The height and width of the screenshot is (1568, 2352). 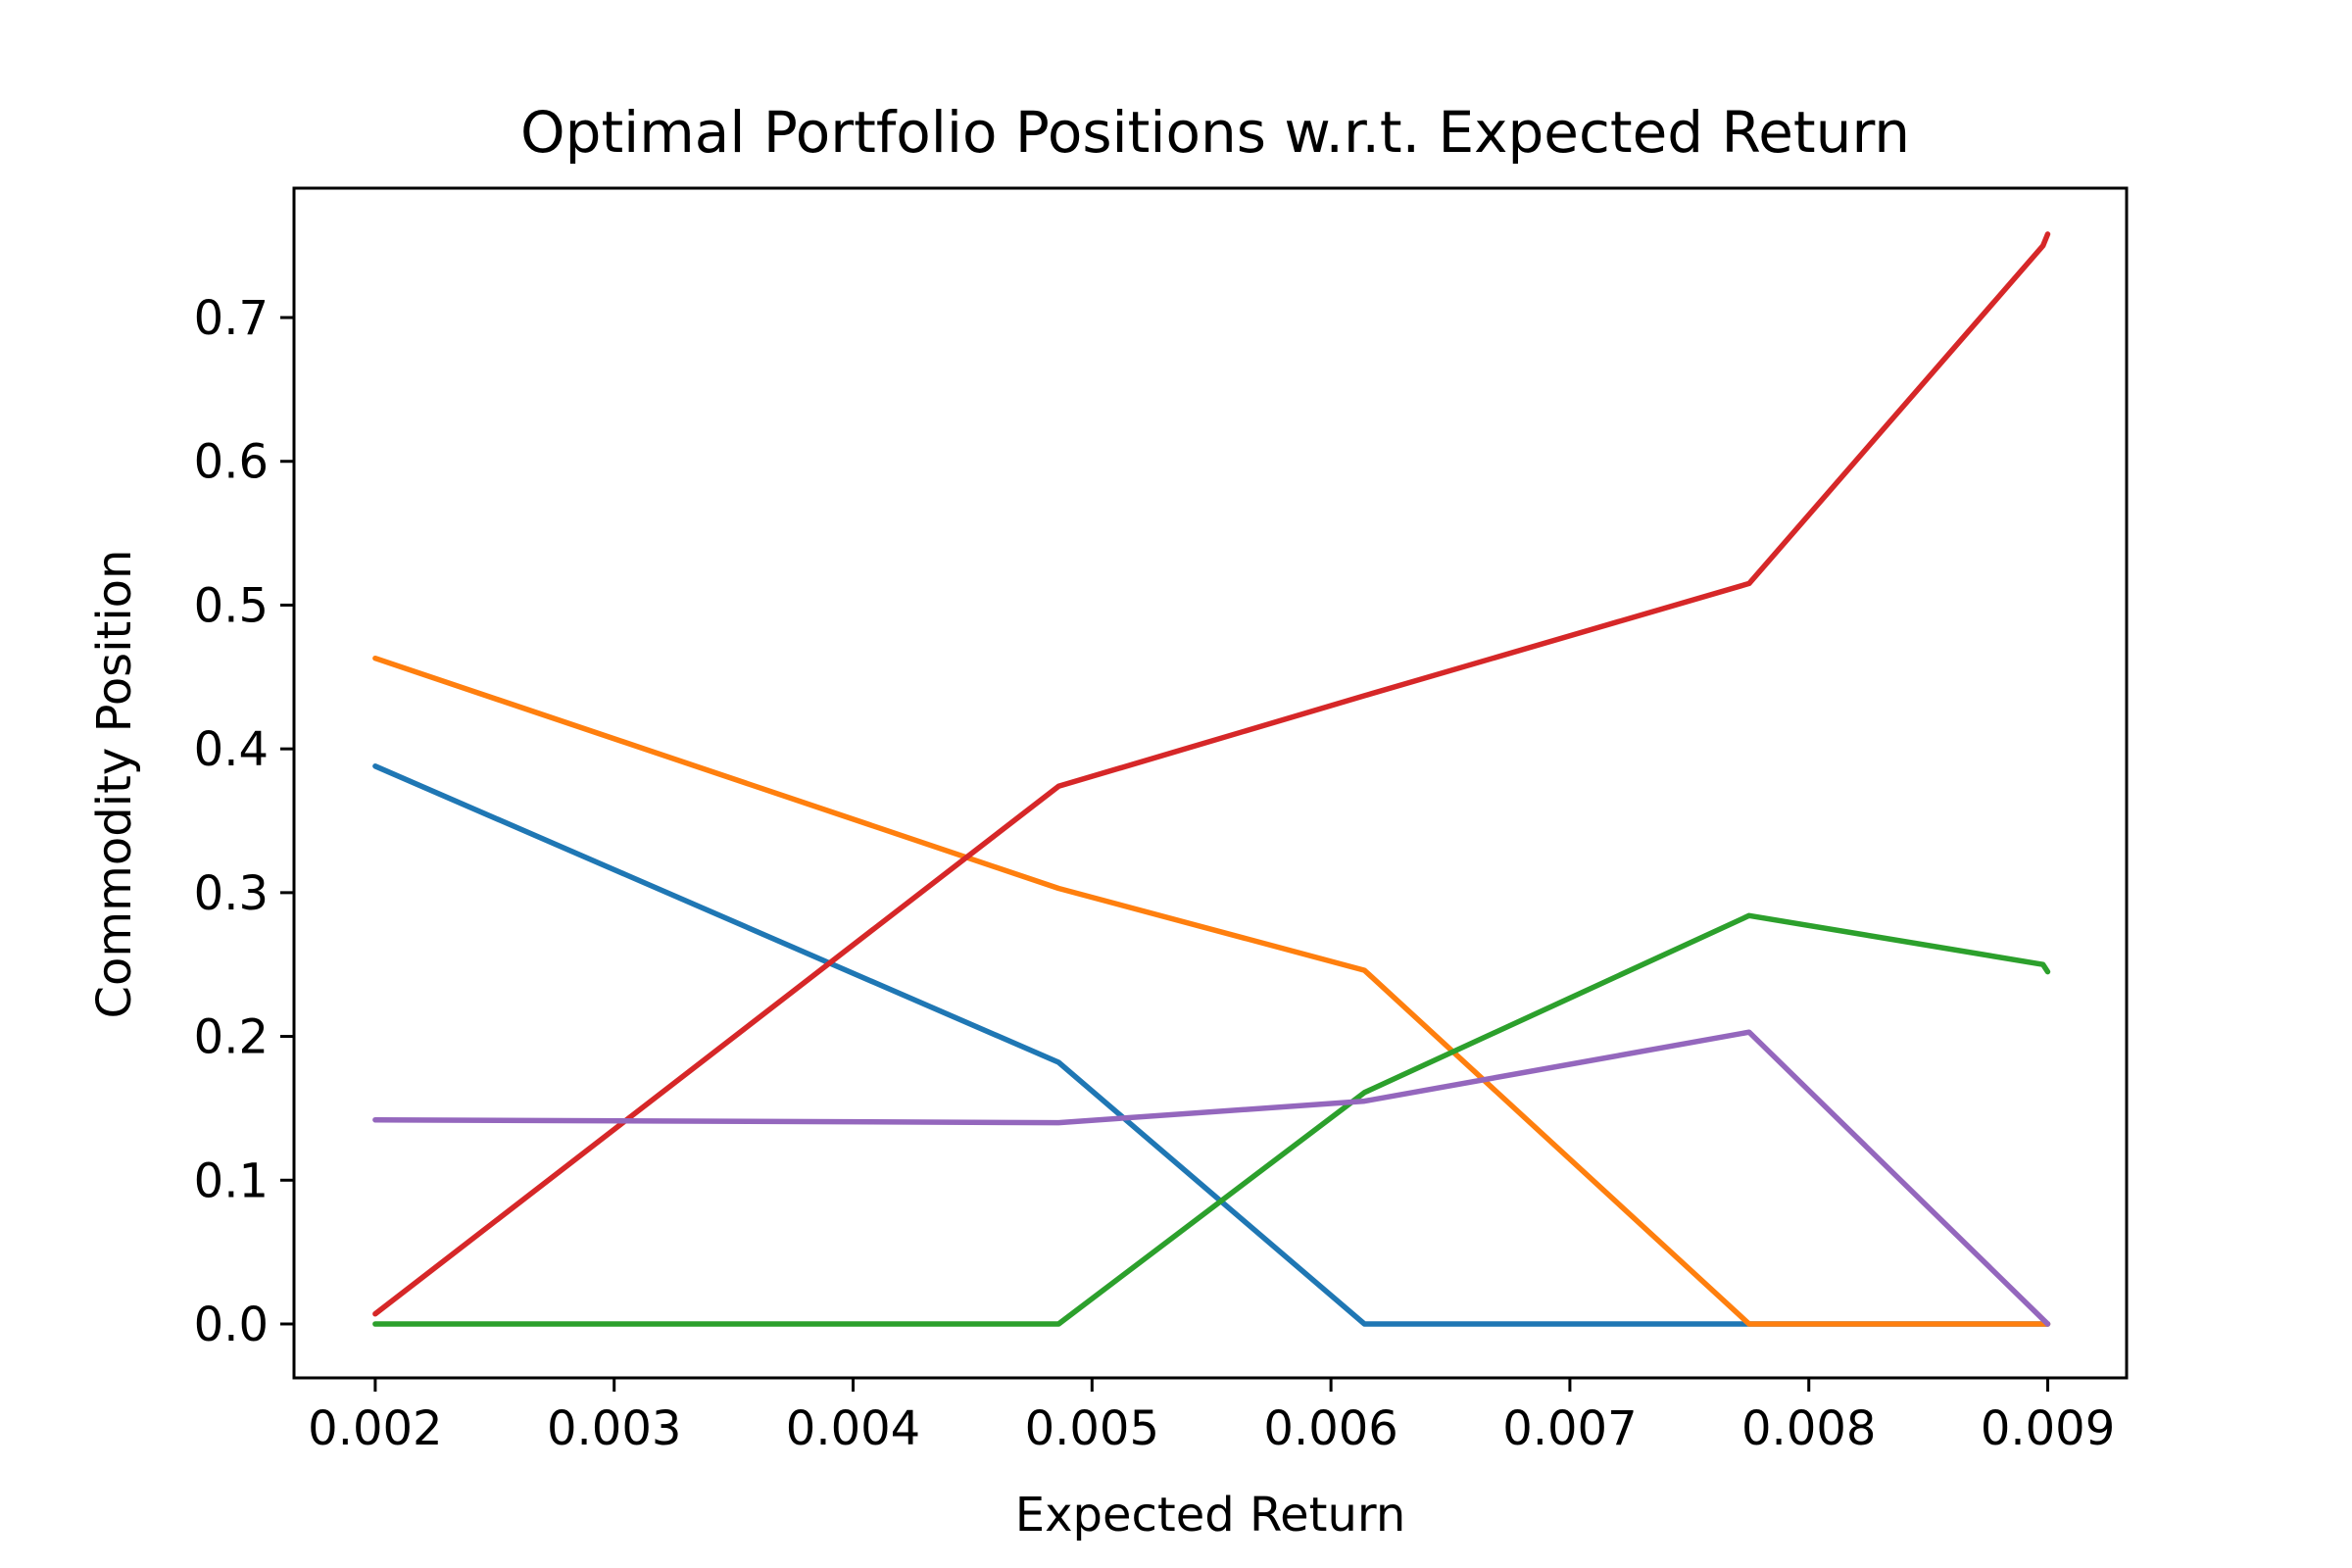 What do you see at coordinates (231, 462) in the screenshot?
I see `y-tick-label: 0.6` at bounding box center [231, 462].